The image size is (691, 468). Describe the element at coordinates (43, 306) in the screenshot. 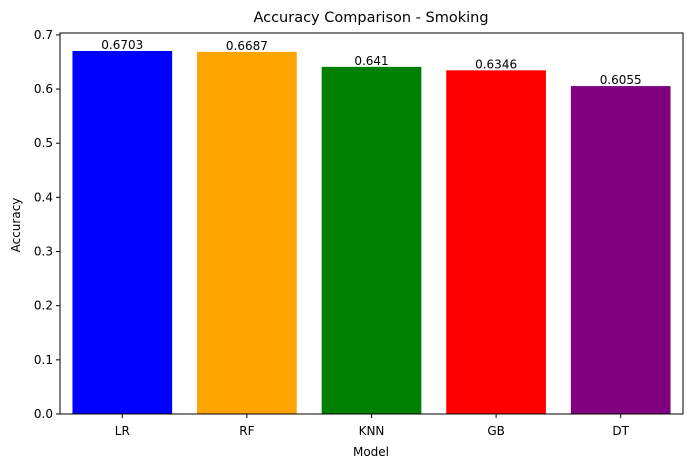

I see `y-tick-label: 0.2` at that location.